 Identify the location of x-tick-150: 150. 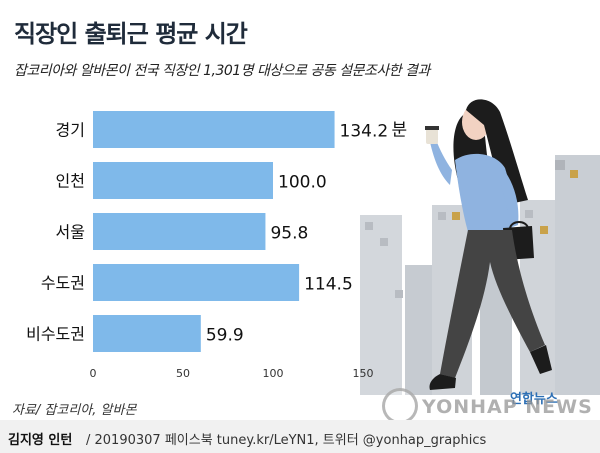
(363, 373).